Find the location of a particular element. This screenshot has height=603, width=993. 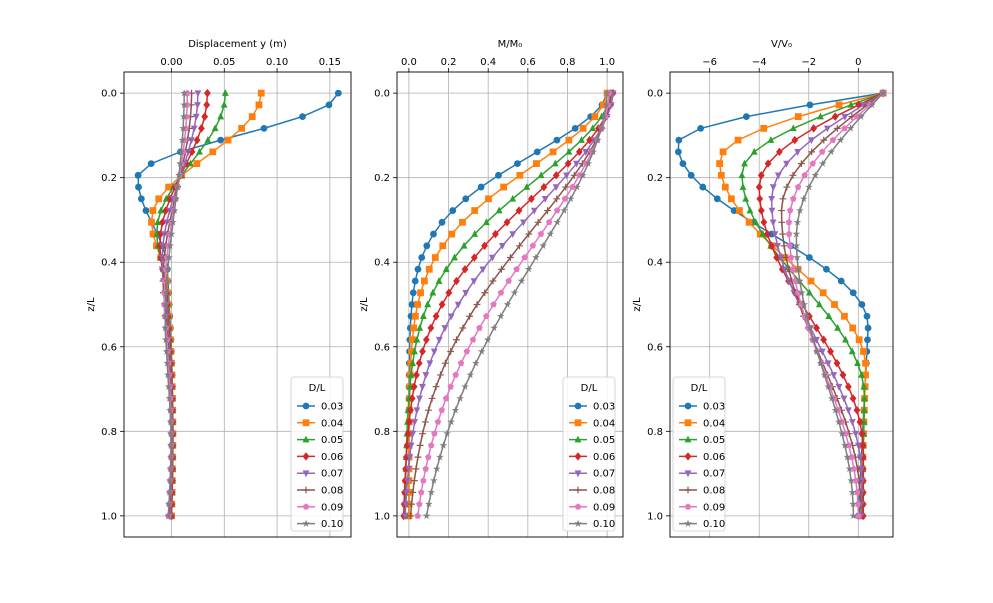

legend-entry-0.05: 0.05 is located at coordinates (702, 440).